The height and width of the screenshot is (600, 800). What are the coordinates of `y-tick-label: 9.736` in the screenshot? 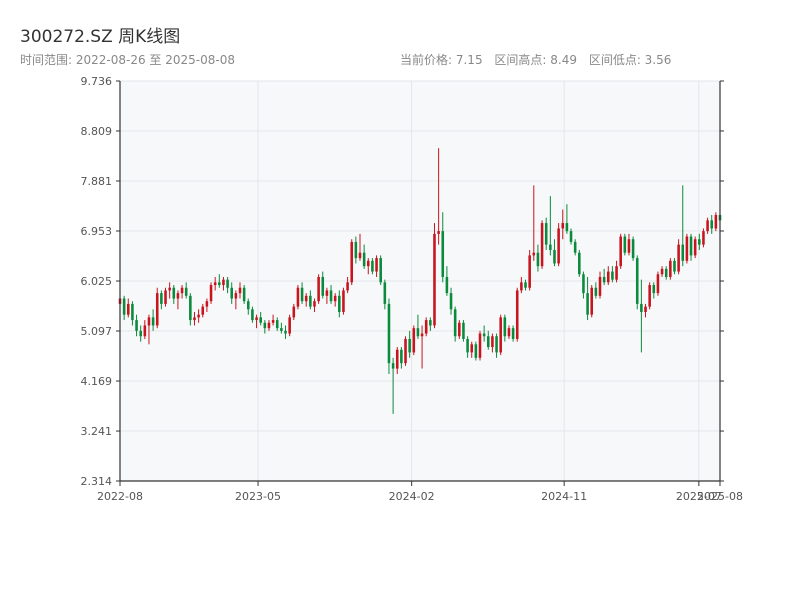 It's located at (97, 81).